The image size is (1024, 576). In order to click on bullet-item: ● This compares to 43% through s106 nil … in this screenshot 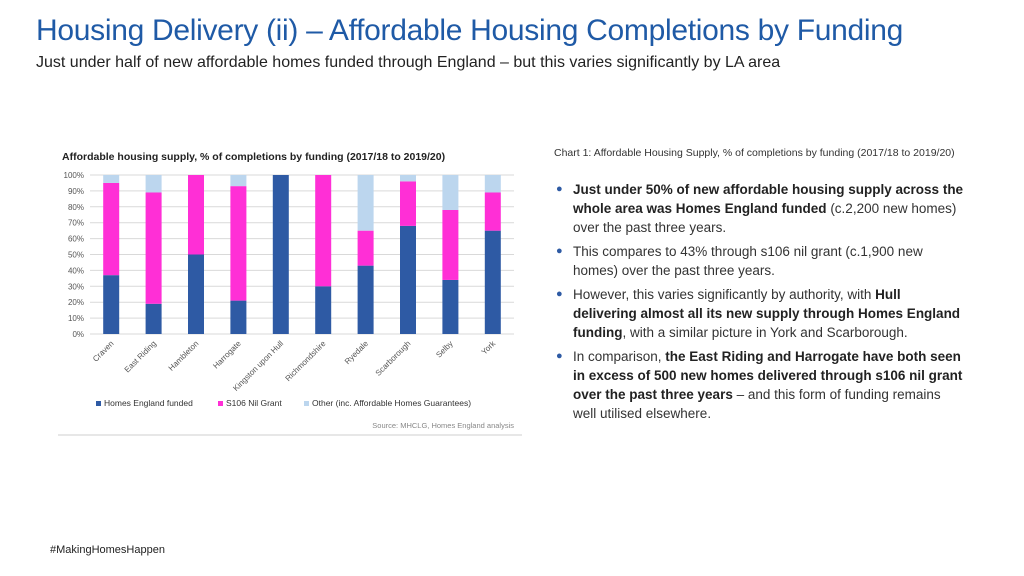, I will do `click(759, 261)`.